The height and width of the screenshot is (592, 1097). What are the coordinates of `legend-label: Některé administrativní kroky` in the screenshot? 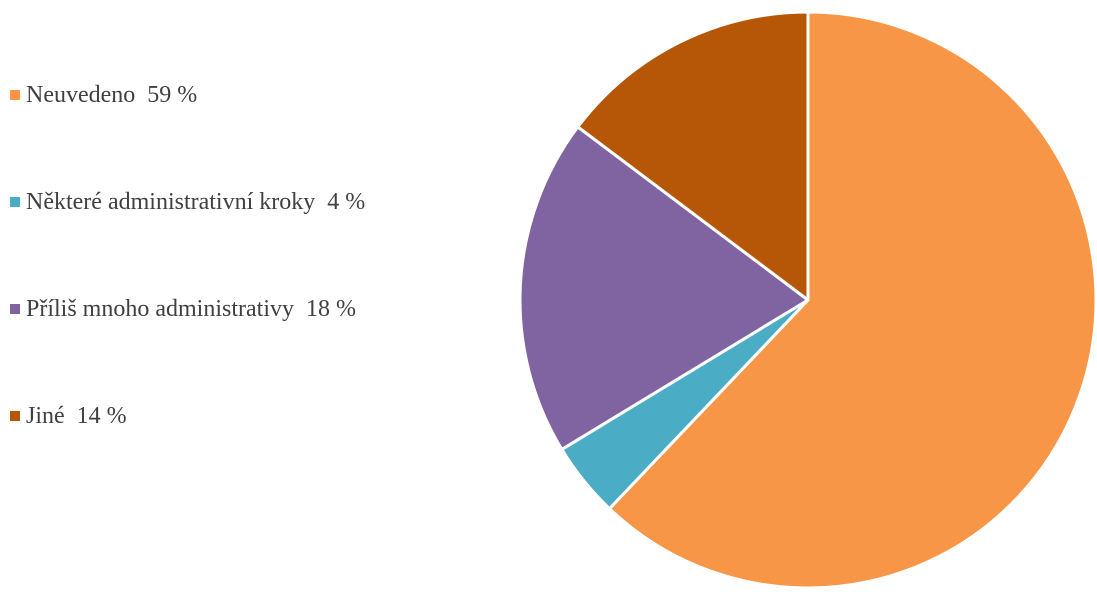 It's located at (171, 201).